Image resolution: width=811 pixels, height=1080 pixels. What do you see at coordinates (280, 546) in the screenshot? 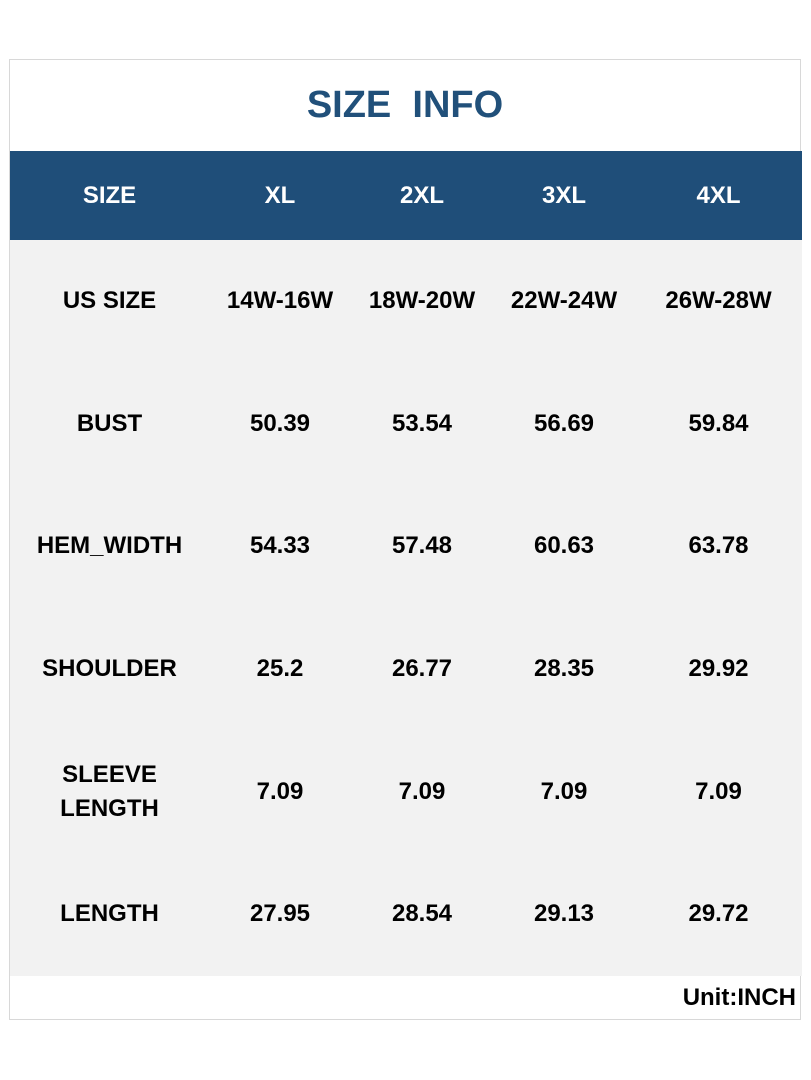
I see `table-cell: 54.33` at bounding box center [280, 546].